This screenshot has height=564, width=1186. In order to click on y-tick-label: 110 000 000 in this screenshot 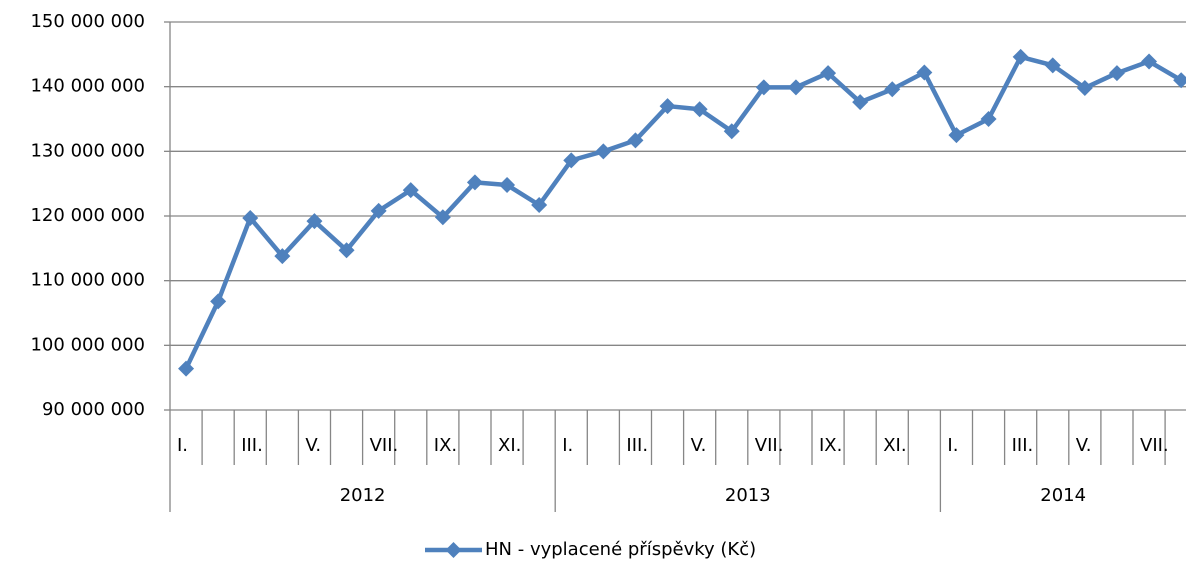, I will do `click(87, 280)`.